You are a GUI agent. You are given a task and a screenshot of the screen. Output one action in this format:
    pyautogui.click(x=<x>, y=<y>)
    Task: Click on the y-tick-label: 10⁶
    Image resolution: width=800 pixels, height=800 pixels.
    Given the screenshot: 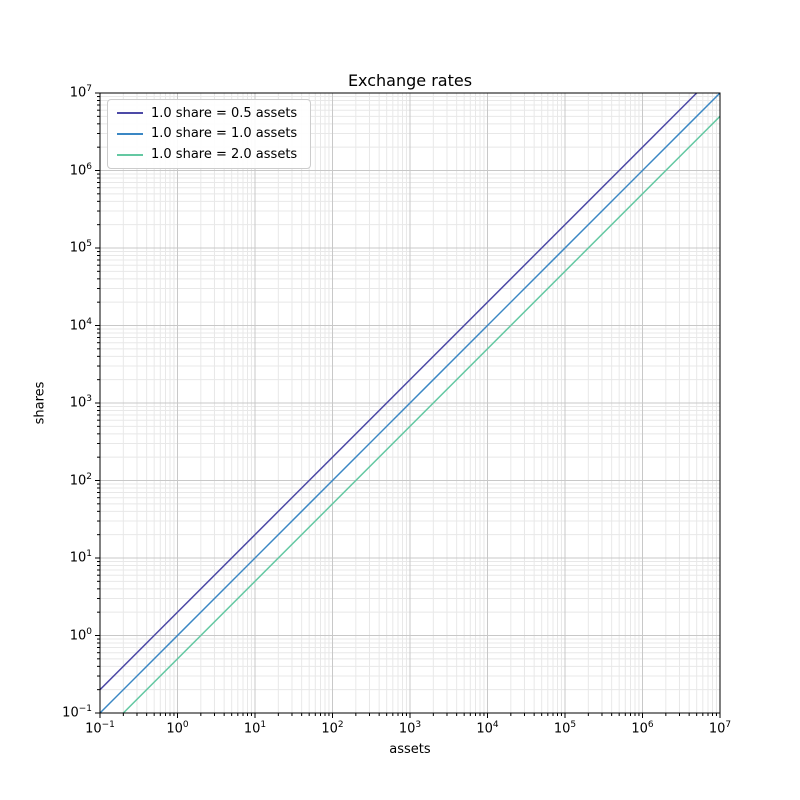 What is the action you would take?
    pyautogui.click(x=80, y=169)
    